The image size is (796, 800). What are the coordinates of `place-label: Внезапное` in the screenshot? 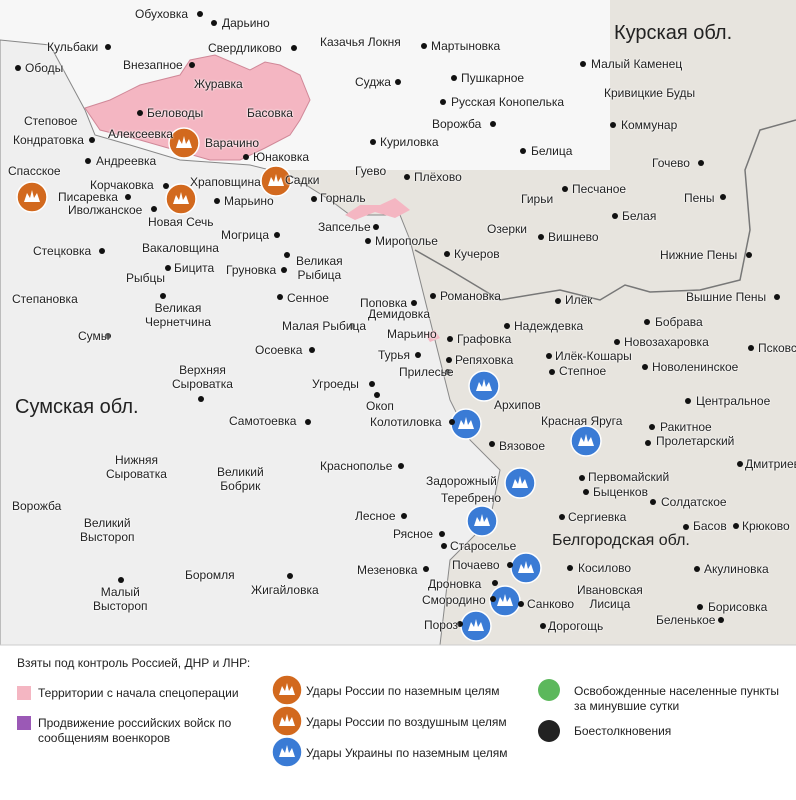 It's located at (153, 65).